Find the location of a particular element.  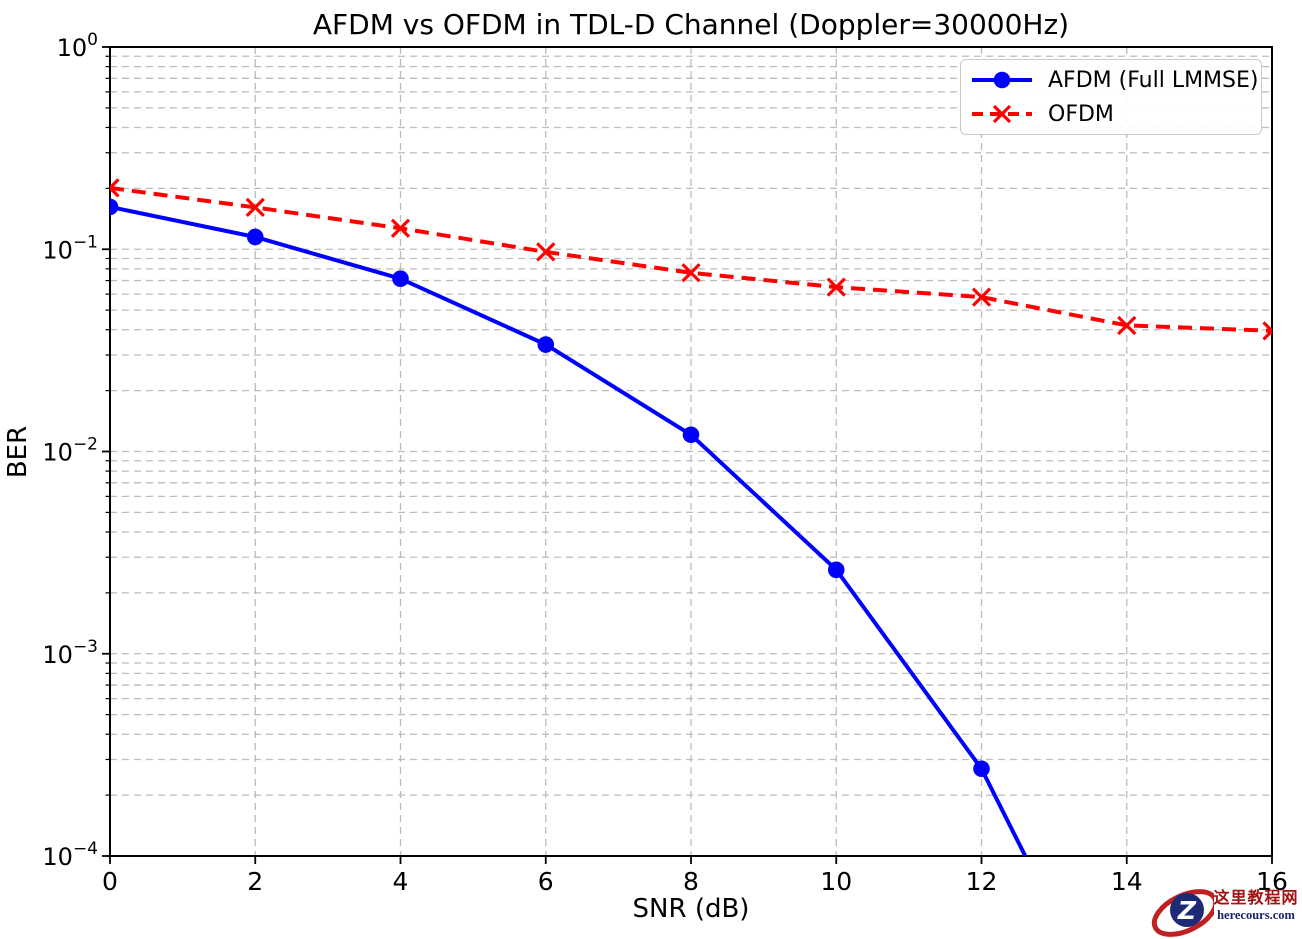

x-tick-label: 2 is located at coordinates (255, 881).